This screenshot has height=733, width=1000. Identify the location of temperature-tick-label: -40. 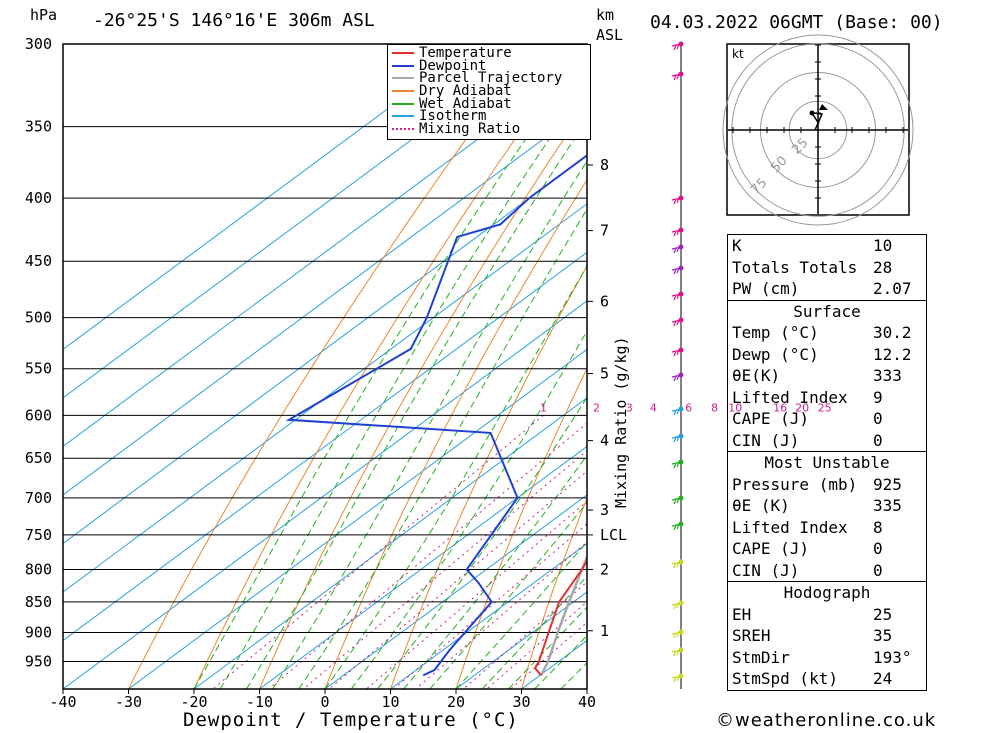
(62, 702).